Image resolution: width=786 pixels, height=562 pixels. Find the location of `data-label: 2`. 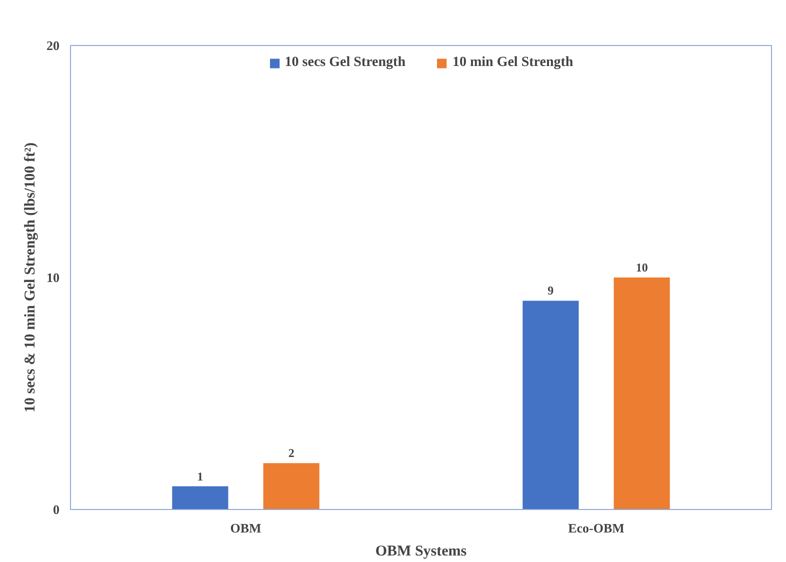

data-label: 2 is located at coordinates (291, 453).